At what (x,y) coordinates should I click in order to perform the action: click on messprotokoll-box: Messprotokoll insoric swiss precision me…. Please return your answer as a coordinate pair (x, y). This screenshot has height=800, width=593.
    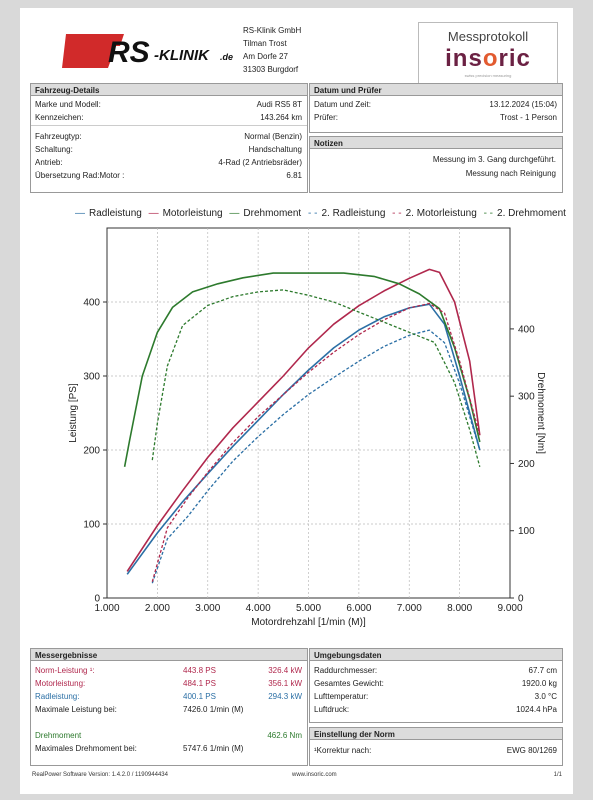
    Looking at the image, I should click on (488, 54).